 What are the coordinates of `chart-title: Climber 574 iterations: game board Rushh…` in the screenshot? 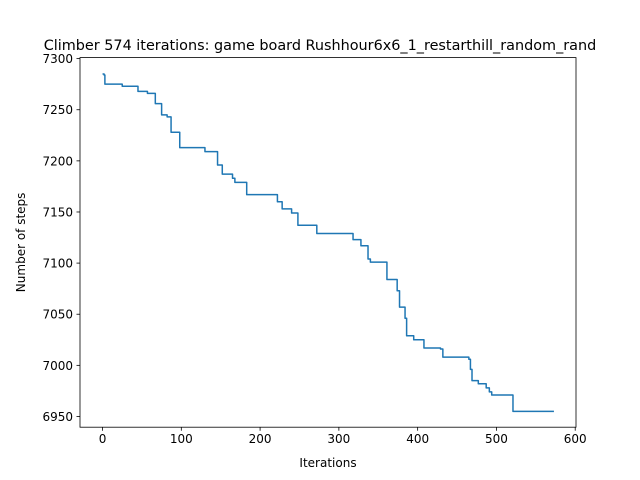 It's located at (320, 46).